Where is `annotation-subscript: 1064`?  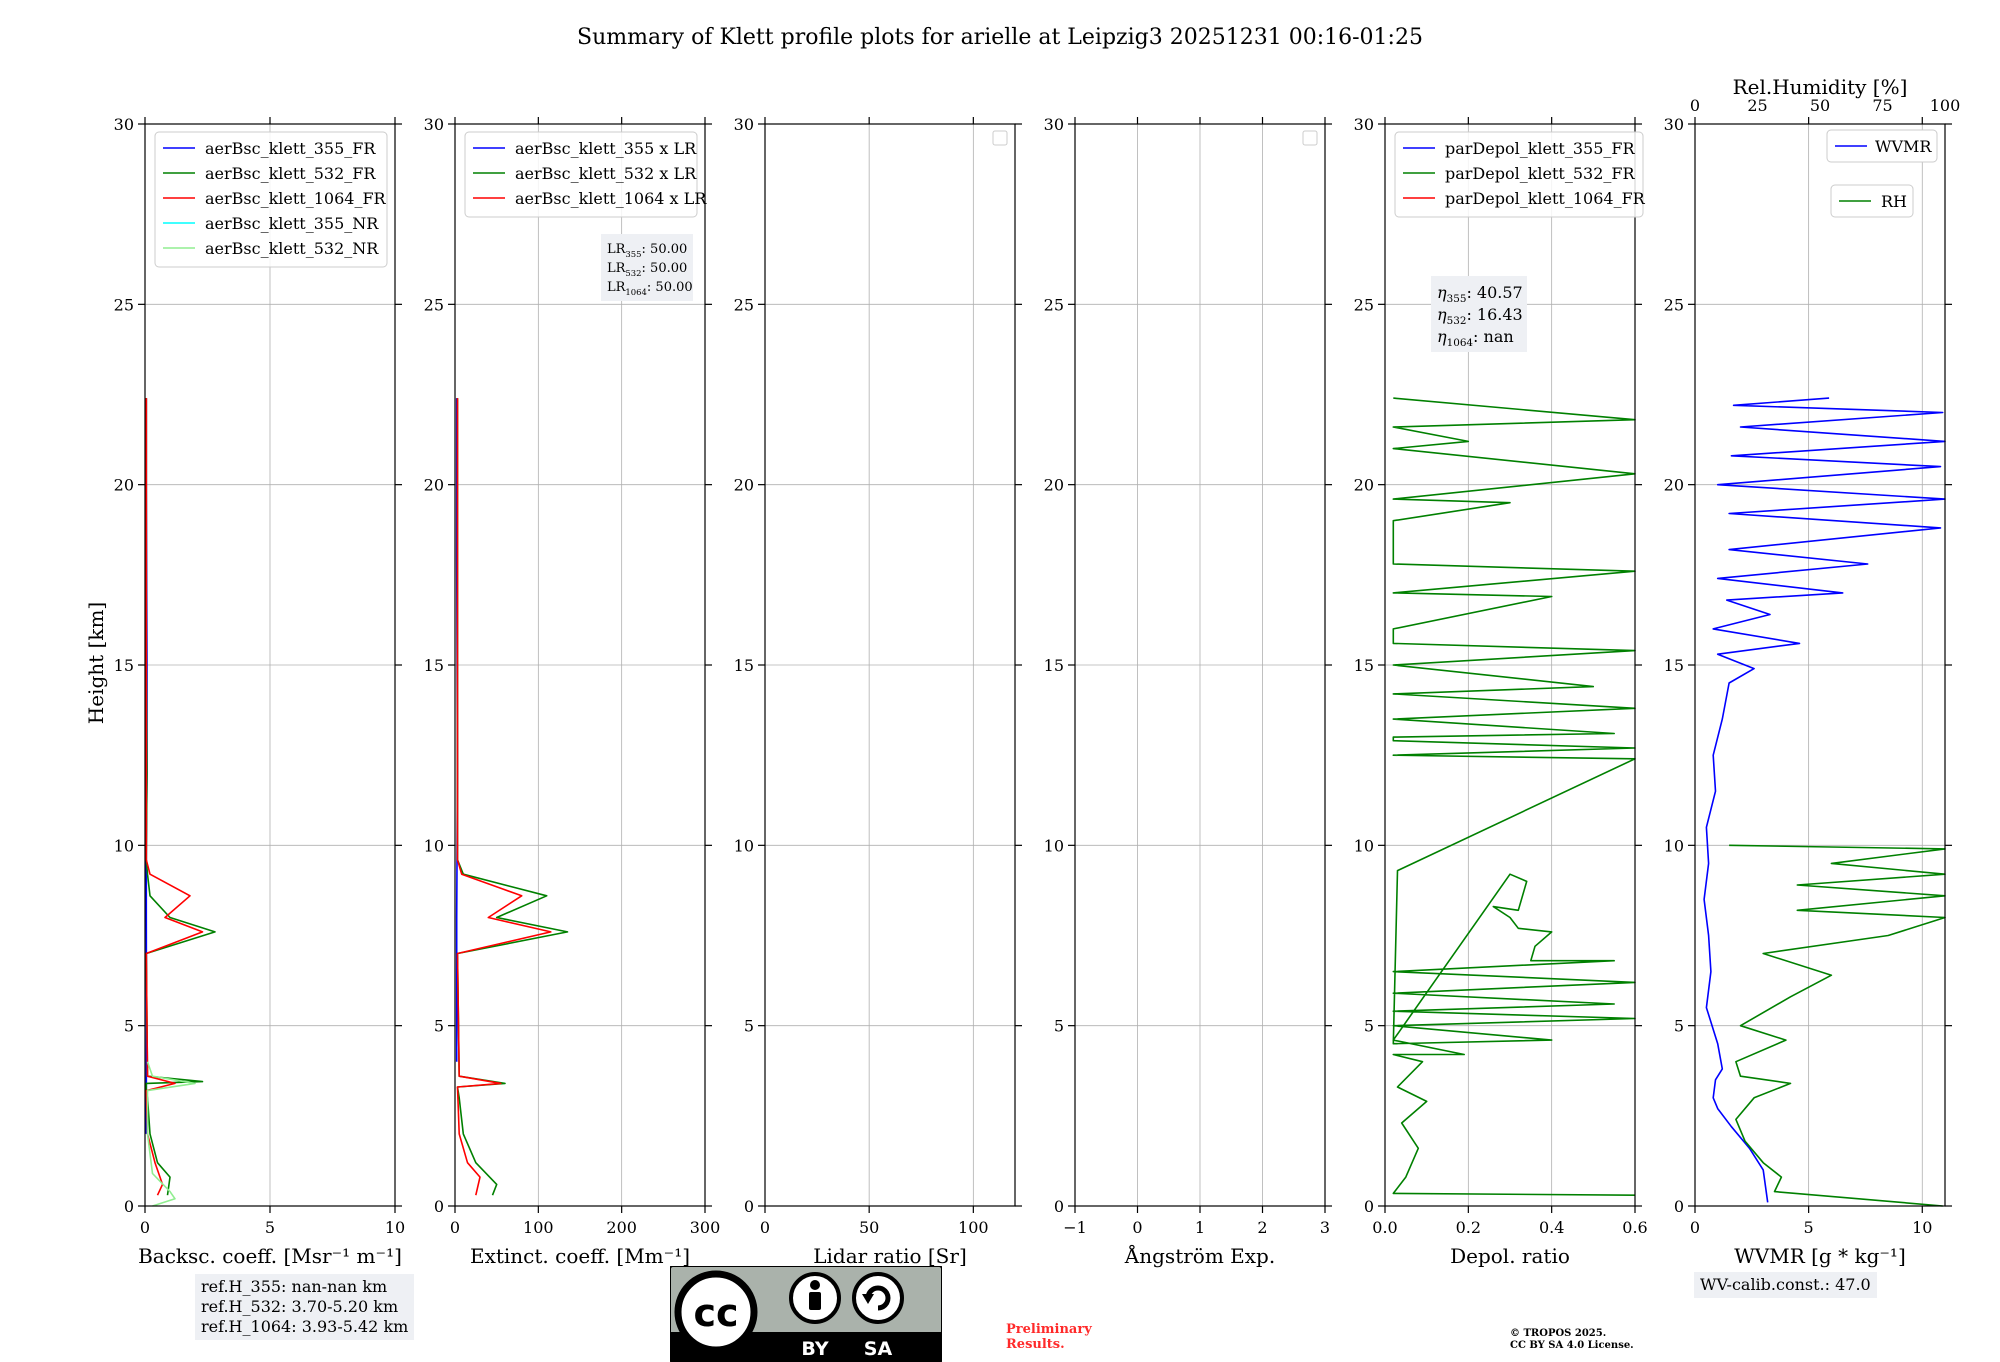
annotation-subscript: 1064 is located at coordinates (1460, 343).